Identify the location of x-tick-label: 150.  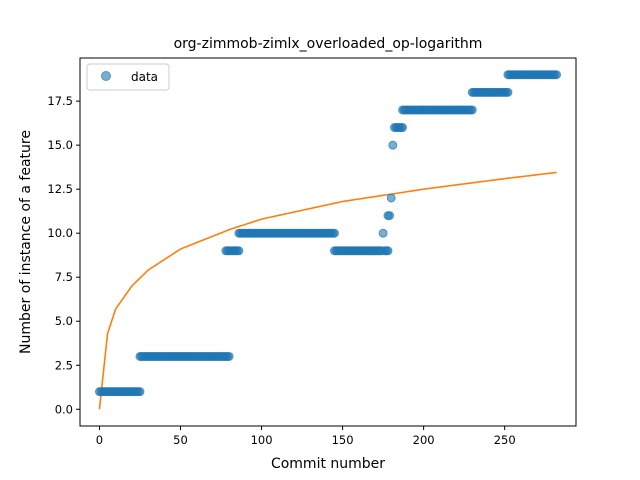
(343, 440).